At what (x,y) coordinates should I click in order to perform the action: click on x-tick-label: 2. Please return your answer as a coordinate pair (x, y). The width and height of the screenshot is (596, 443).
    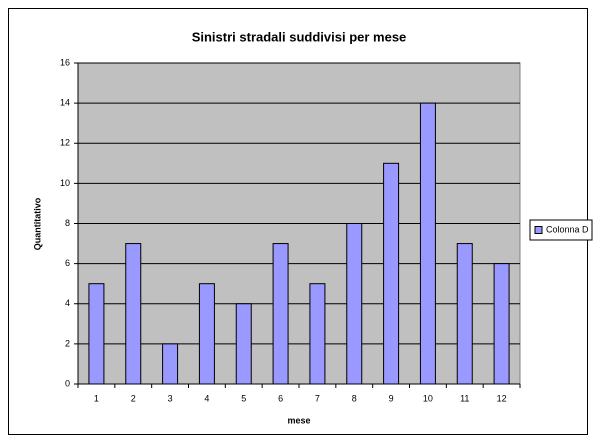
    Looking at the image, I should click on (133, 398).